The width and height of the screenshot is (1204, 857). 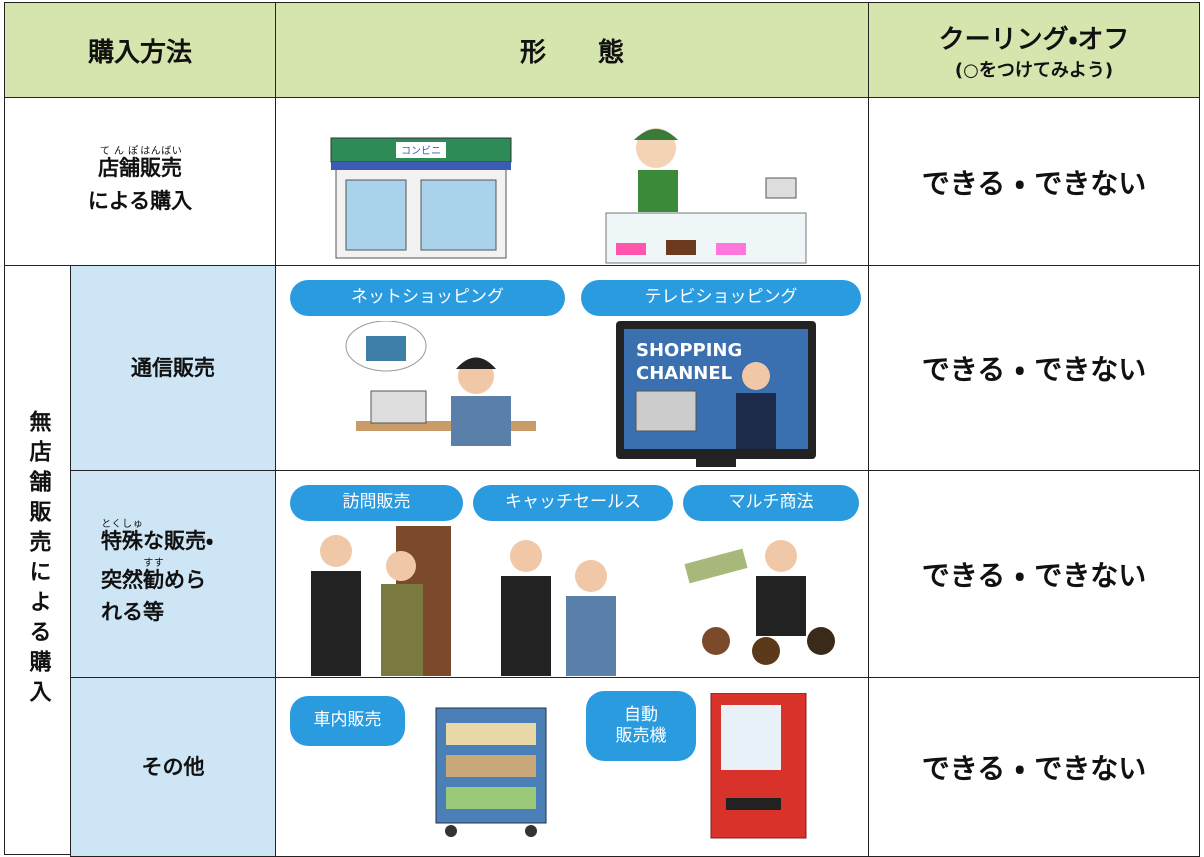 I want to click on header-cell: 購入方法, so click(x=140, y=50).